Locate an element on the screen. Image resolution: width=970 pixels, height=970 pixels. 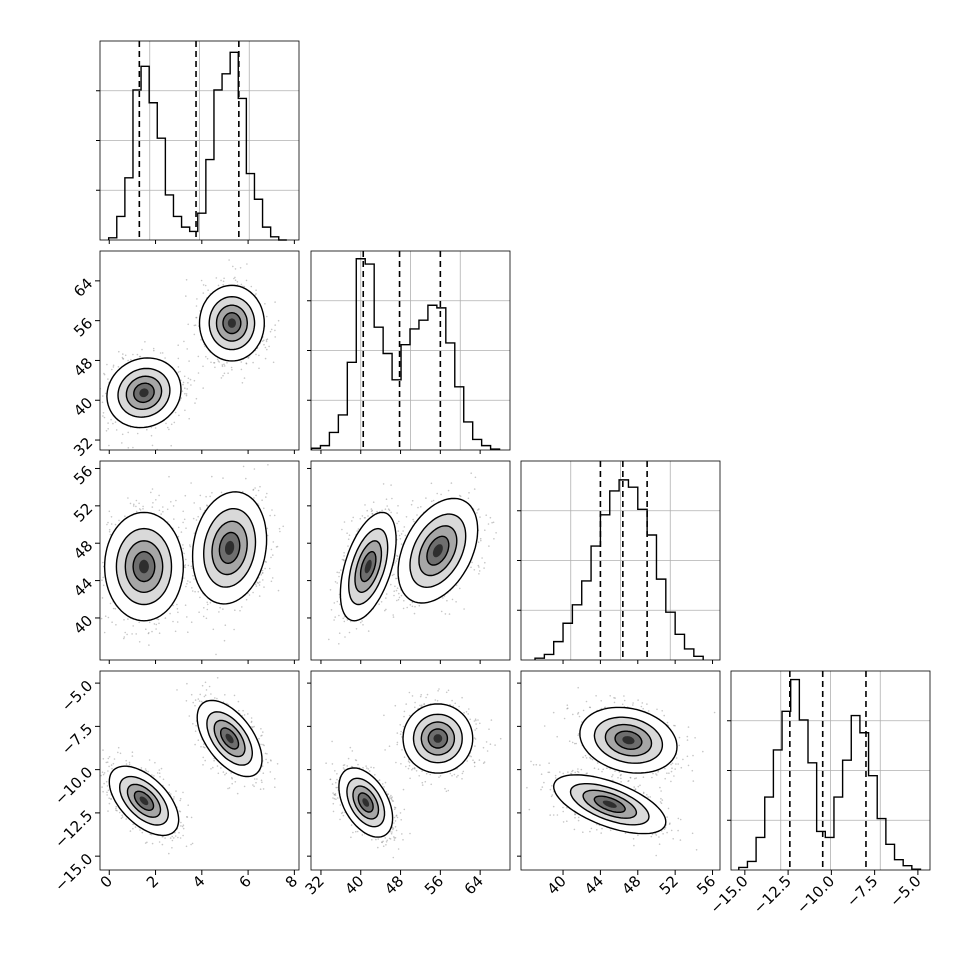
x-tick-label: −7.5 is located at coordinates (862, 891).